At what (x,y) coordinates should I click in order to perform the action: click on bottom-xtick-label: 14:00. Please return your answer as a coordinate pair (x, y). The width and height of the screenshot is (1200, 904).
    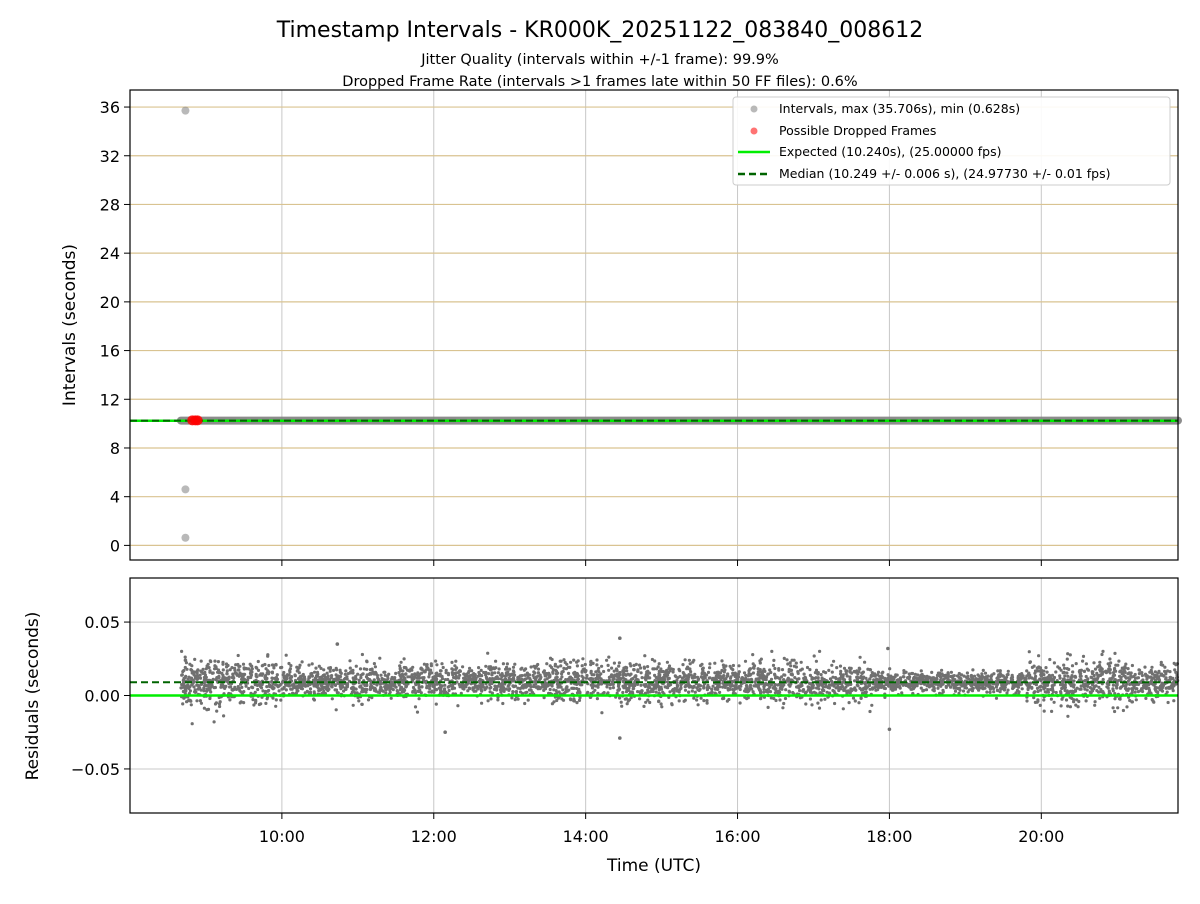
    Looking at the image, I should click on (586, 836).